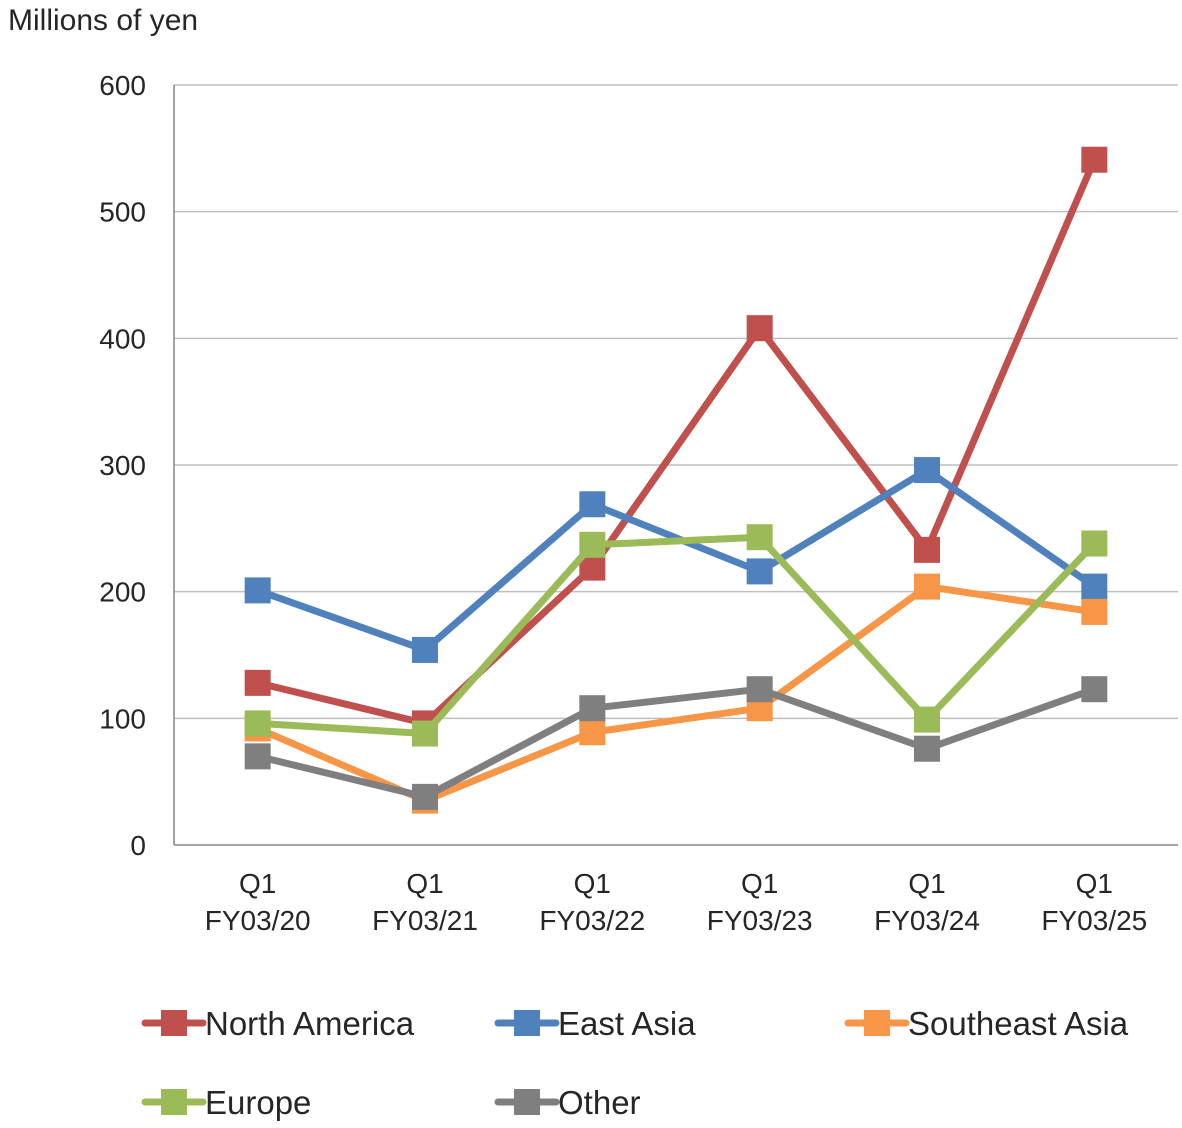  What do you see at coordinates (122, 85) in the screenshot?
I see `y-tick-label: 600` at bounding box center [122, 85].